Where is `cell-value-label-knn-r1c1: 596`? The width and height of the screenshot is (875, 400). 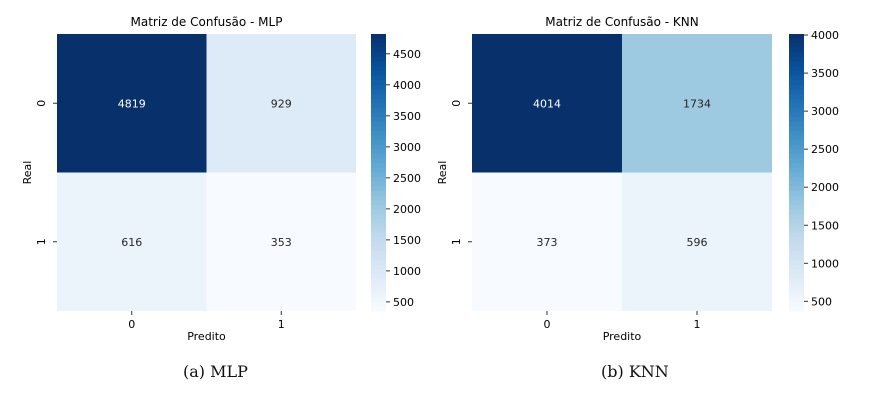
cell-value-label-knn-r1c1: 596 is located at coordinates (697, 242).